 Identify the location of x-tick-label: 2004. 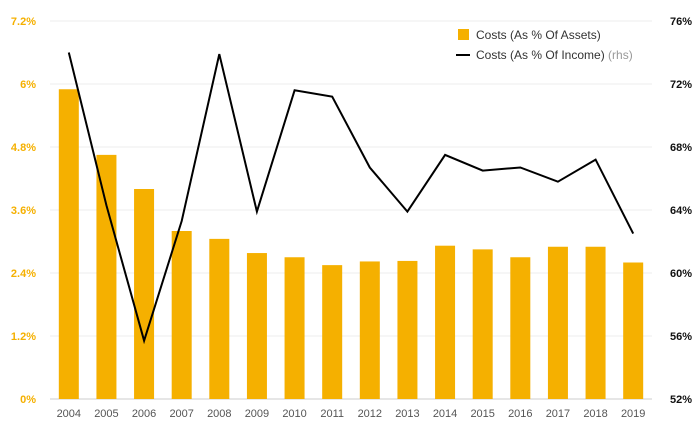
(69, 414).